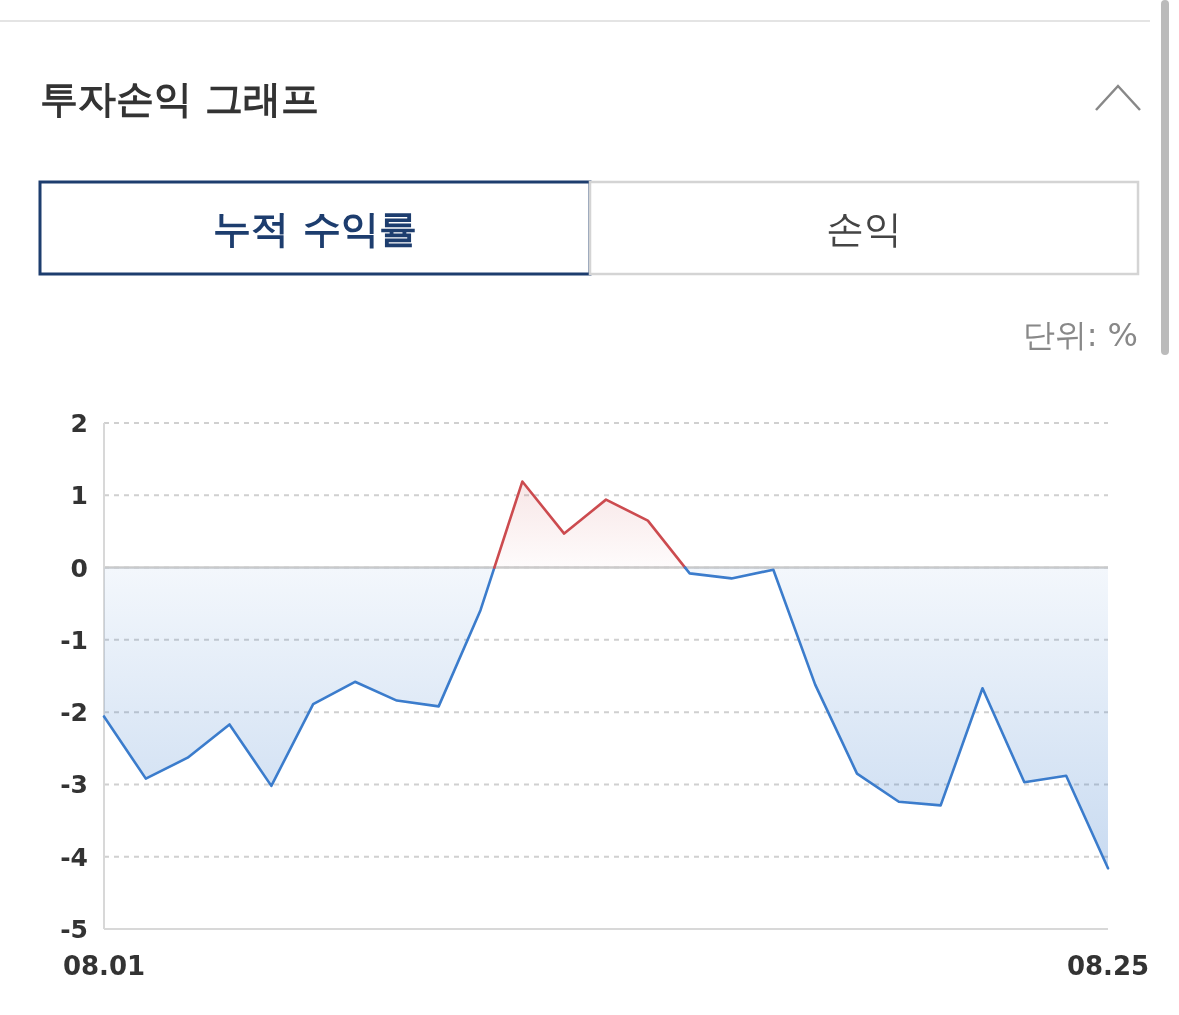 This screenshot has height=1015, width=1179. Describe the element at coordinates (74, 640) in the screenshot. I see `y-tick-label: -1` at that location.